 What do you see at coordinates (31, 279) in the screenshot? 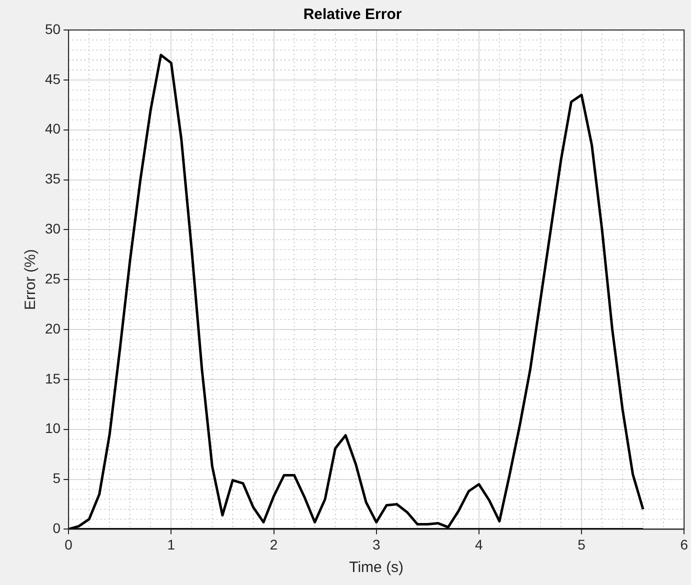
I see `y-axis-title: Error (%)` at bounding box center [31, 279].